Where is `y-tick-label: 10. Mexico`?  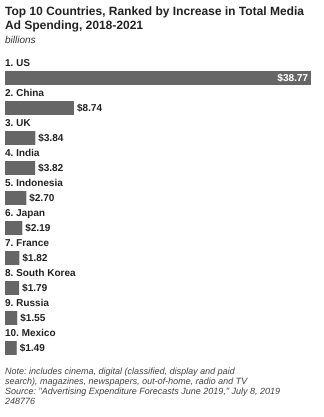
y-tick-label: 10. Mexico is located at coordinates (30, 333).